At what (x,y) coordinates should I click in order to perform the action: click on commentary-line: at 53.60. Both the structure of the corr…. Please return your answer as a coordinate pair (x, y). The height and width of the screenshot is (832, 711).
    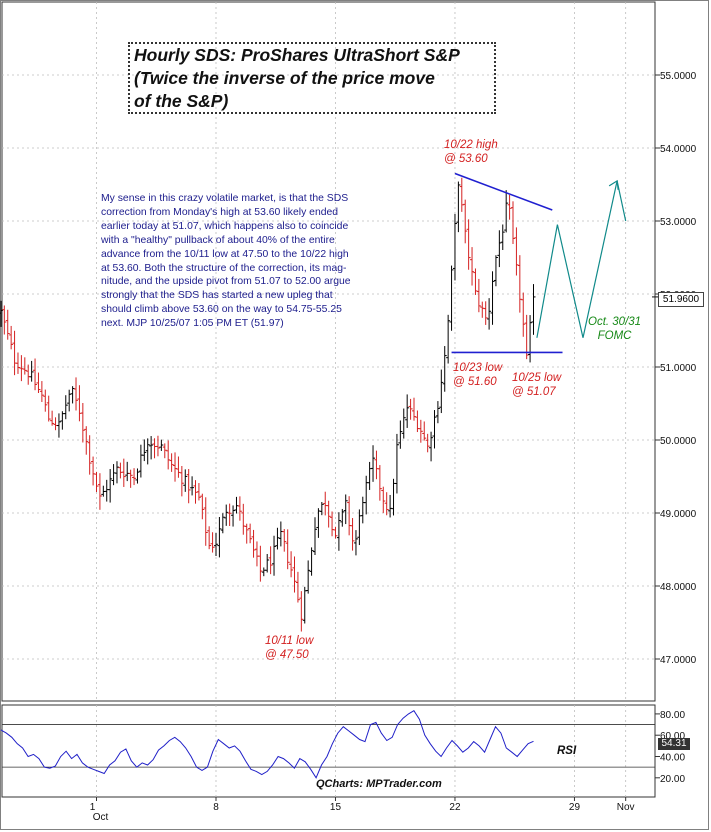
    Looking at the image, I should click on (224, 268).